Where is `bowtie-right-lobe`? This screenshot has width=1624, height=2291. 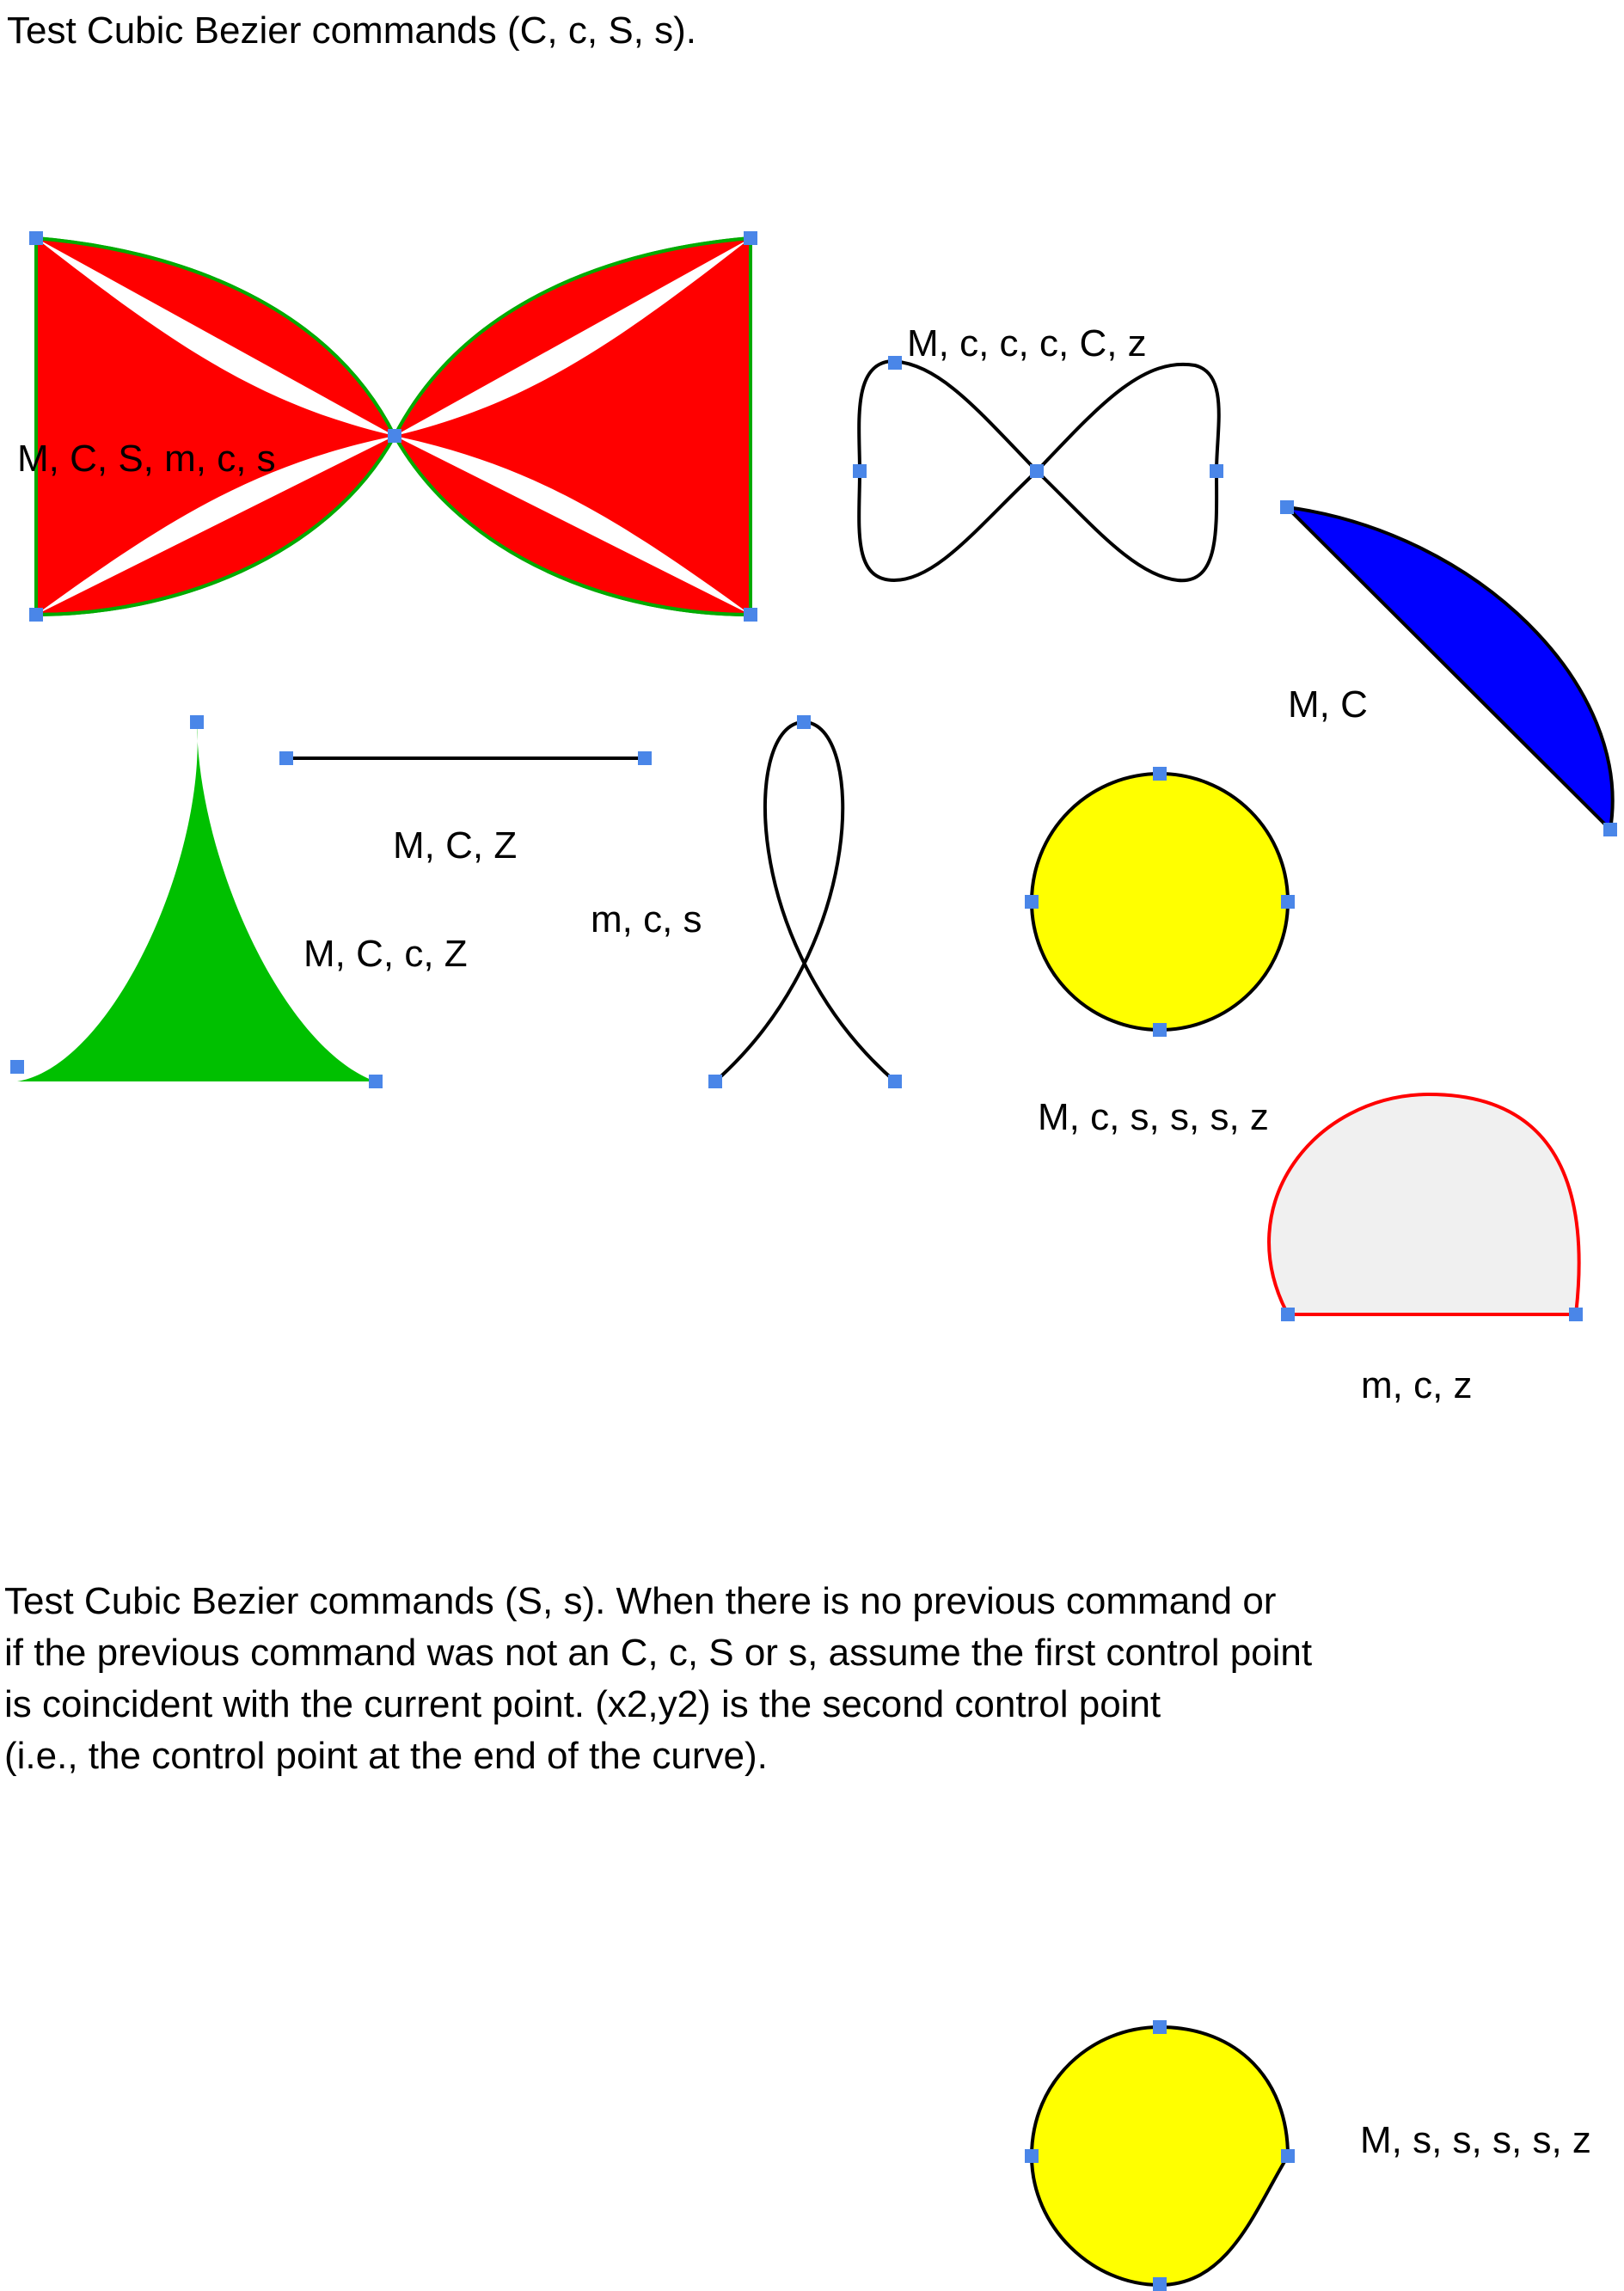
bowtie-right-lobe is located at coordinates (572, 426).